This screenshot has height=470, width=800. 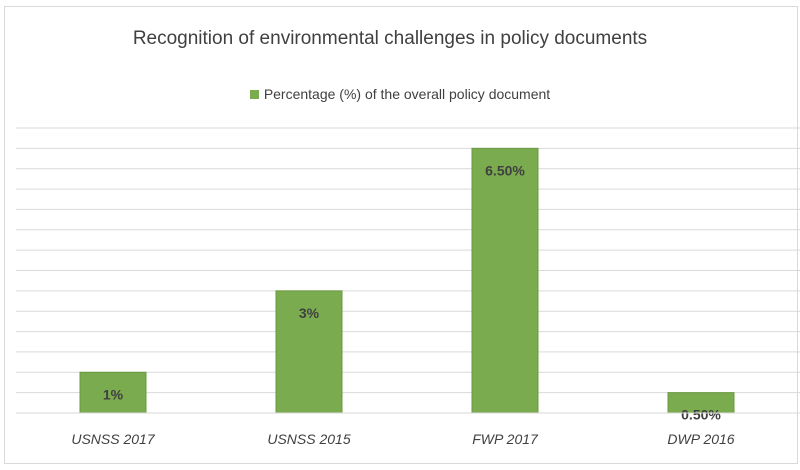 I want to click on legend-swatch, so click(x=254, y=94).